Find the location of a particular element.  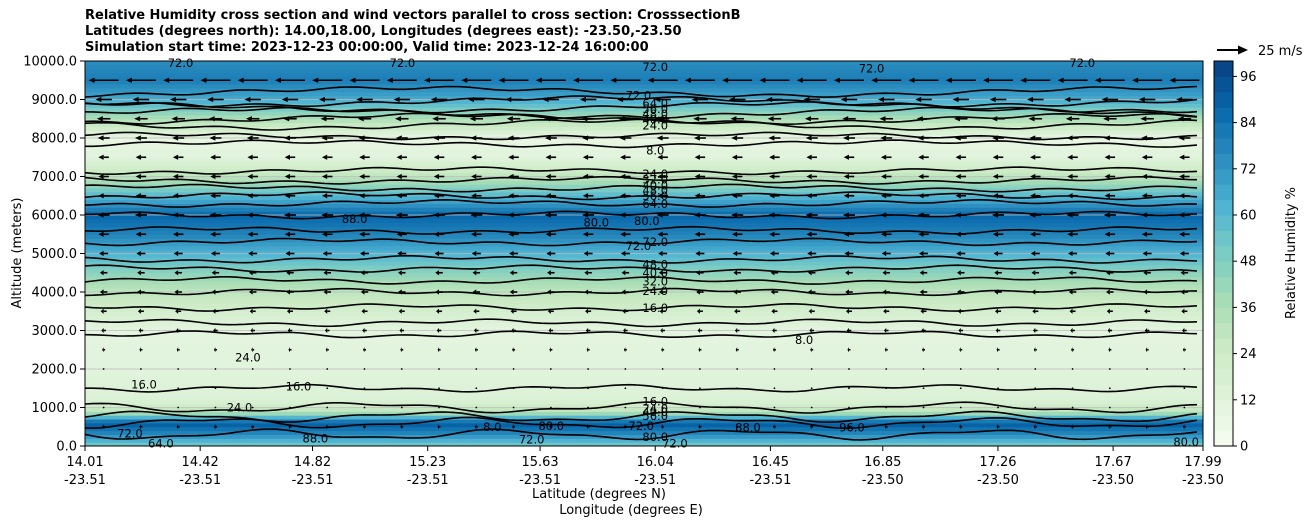

contour-label: 16.0 is located at coordinates (655, 308).